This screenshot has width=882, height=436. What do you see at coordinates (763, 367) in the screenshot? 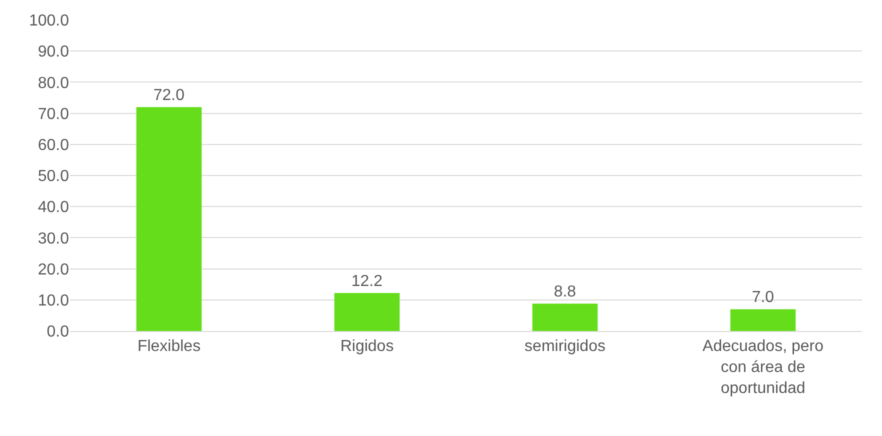
I see `x-tick-label: Adecuados, pero con área de oportunidad` at bounding box center [763, 367].